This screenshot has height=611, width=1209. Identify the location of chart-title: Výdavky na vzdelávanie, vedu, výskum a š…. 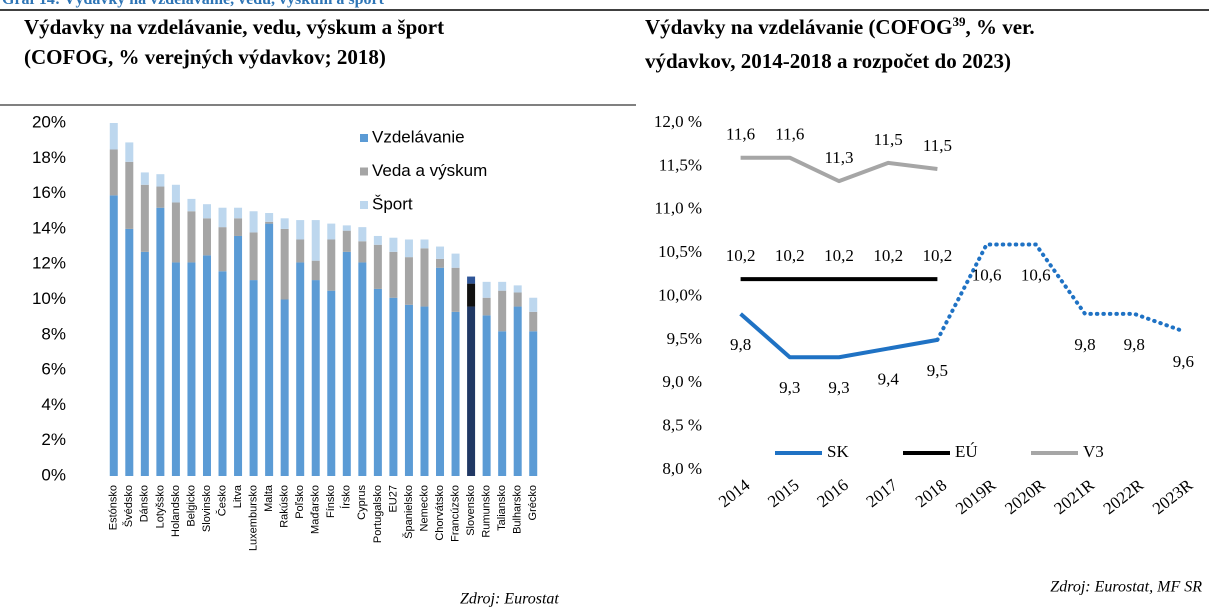
(234, 27).